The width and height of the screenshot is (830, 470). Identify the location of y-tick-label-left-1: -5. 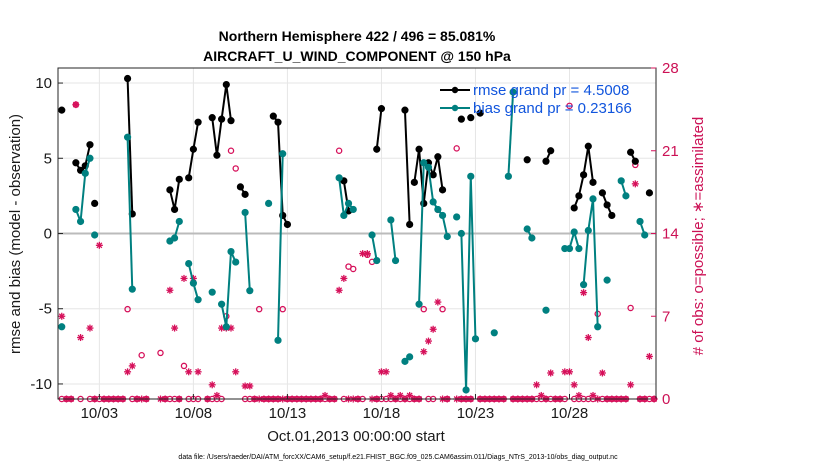
(45, 309).